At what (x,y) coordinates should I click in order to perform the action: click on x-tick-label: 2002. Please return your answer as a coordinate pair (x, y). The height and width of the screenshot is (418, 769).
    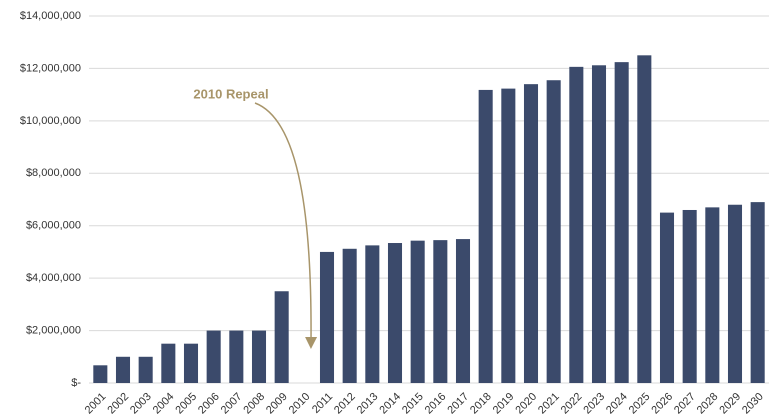
    Looking at the image, I should click on (118, 404).